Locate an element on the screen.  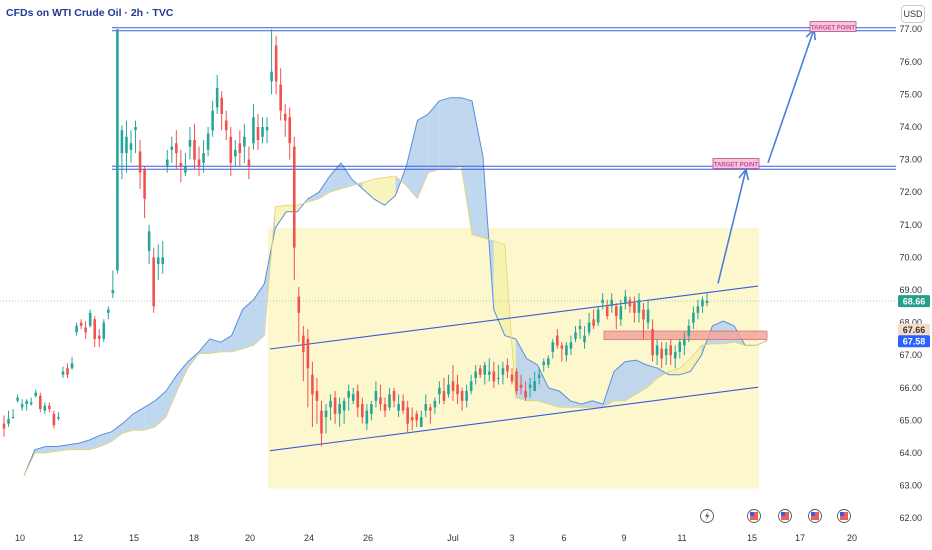
y-tick-label: 62.00 is located at coordinates (910, 518).